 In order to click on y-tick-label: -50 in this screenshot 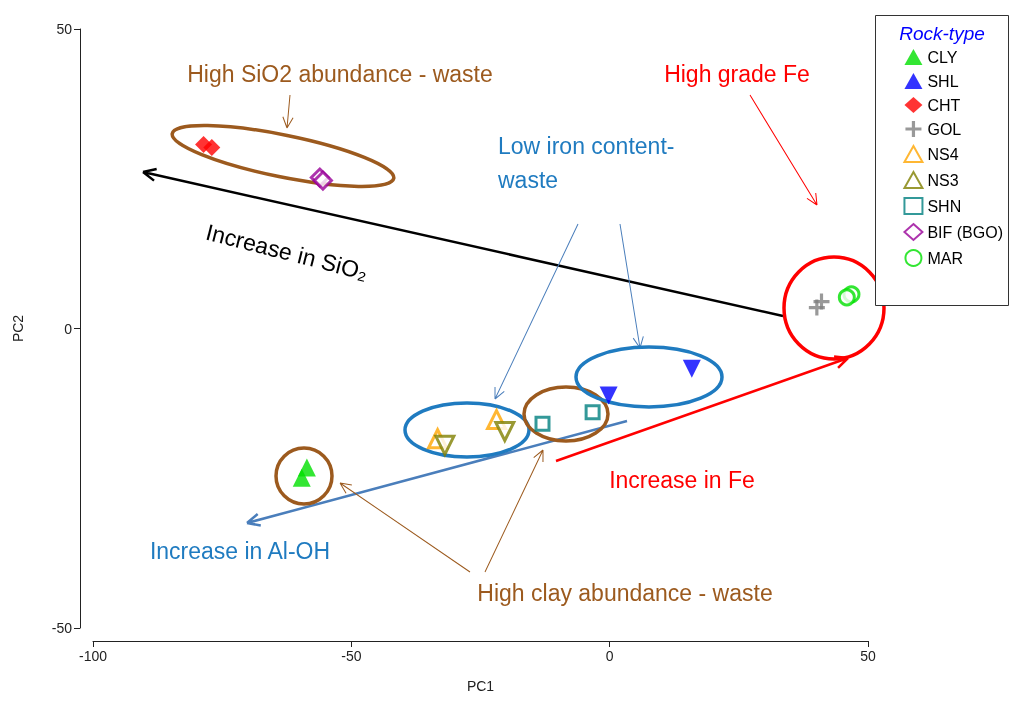, I will do `click(62, 628)`.